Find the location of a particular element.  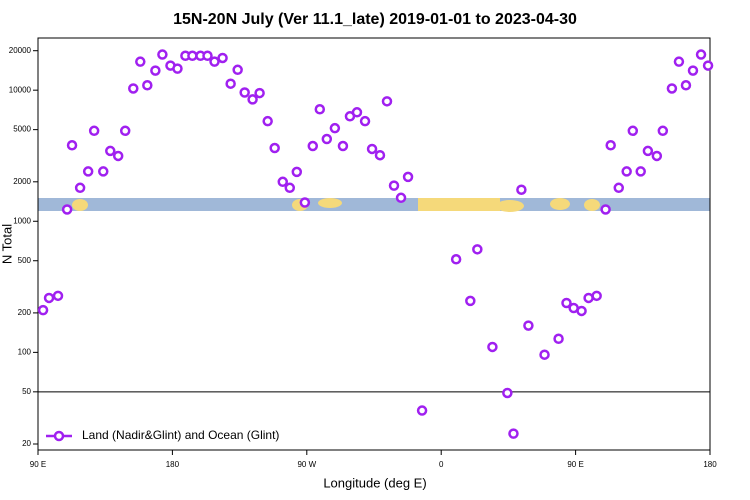

y-tick-label: 5000 is located at coordinates (22, 129).